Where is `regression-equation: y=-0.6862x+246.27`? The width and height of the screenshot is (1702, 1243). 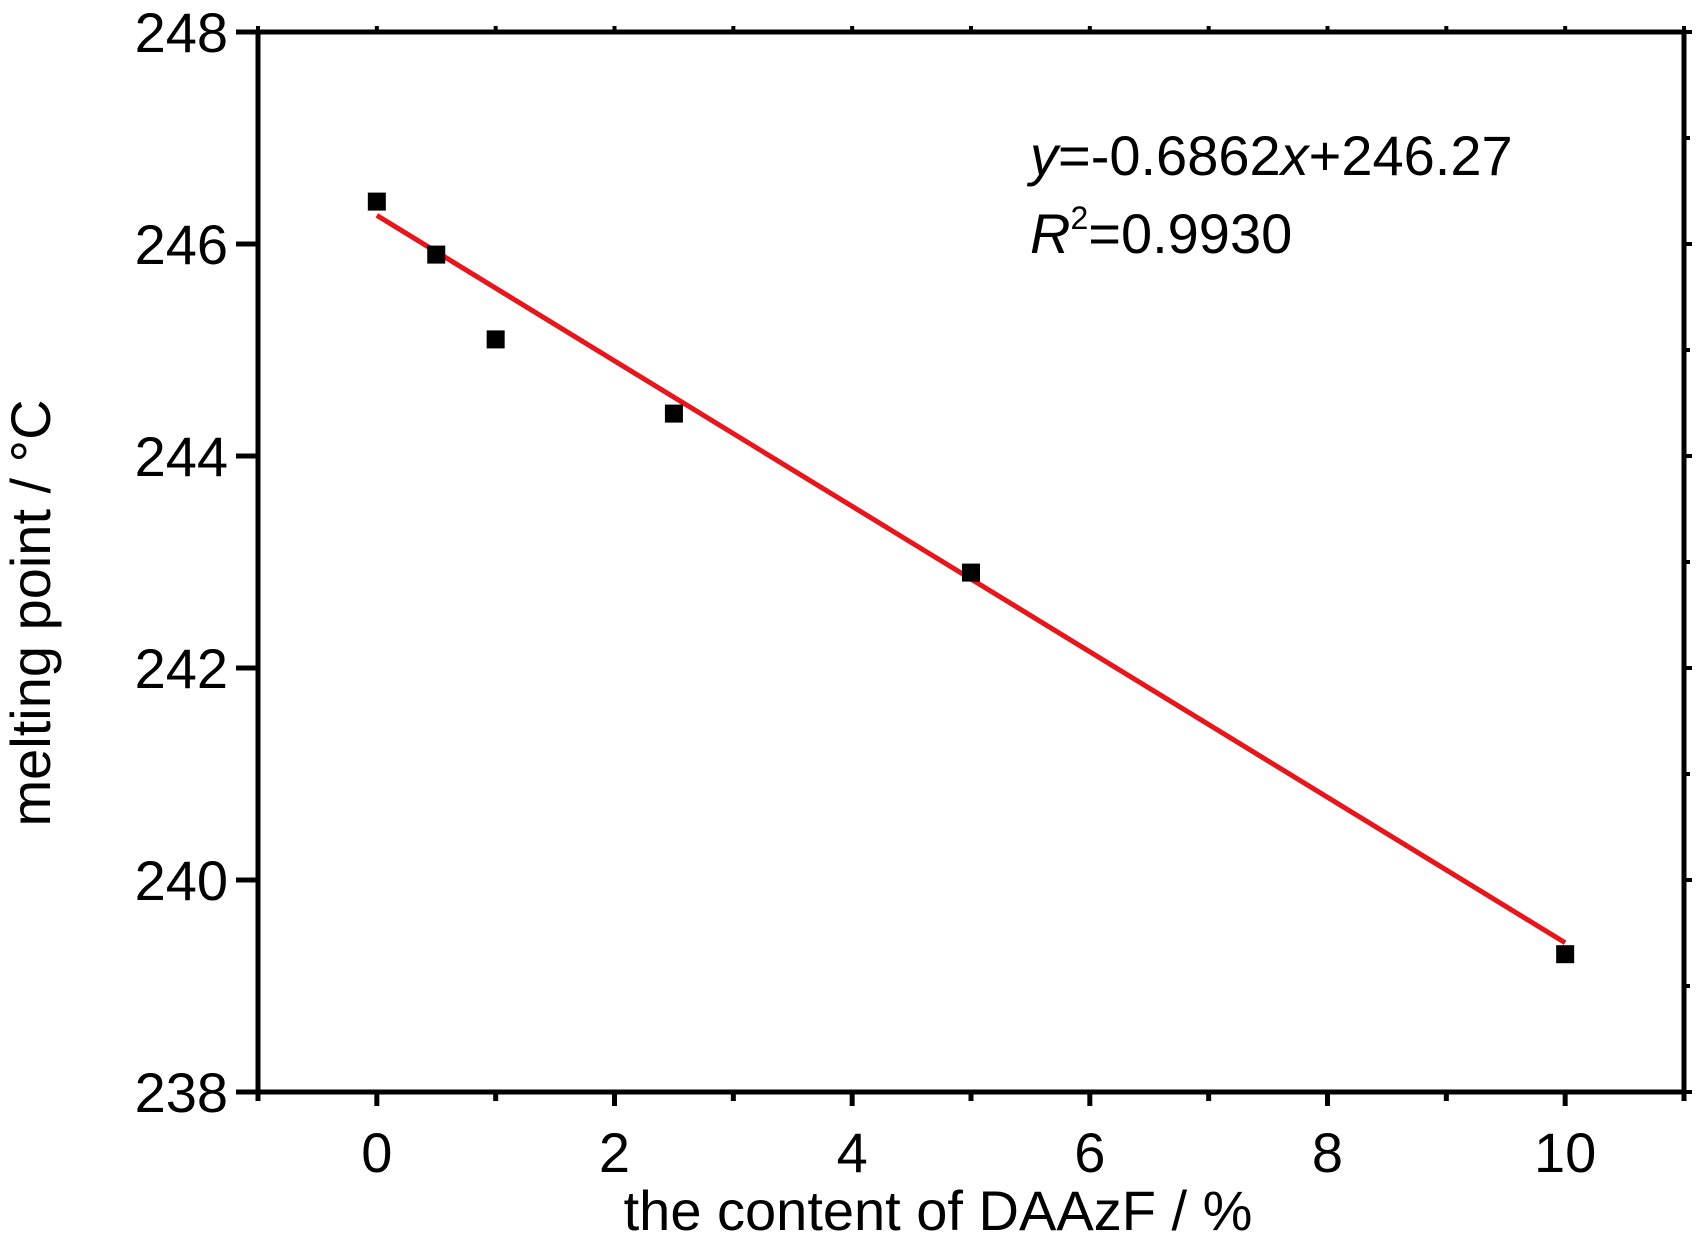 regression-equation: y=-0.6862x+246.27 is located at coordinates (1269, 155).